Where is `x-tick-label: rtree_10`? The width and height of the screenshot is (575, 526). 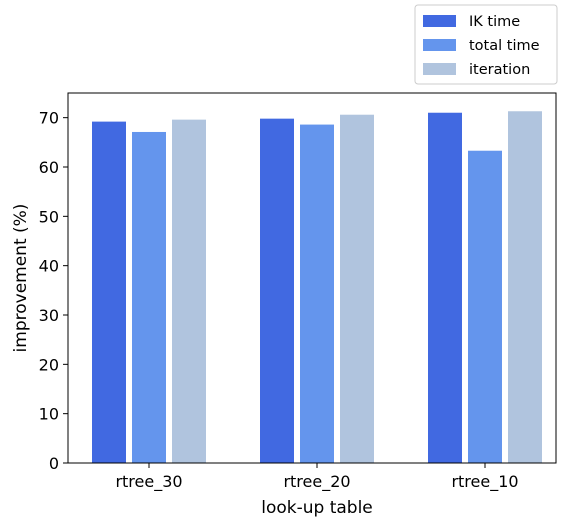
x-tick-label: rtree_10 is located at coordinates (484, 482).